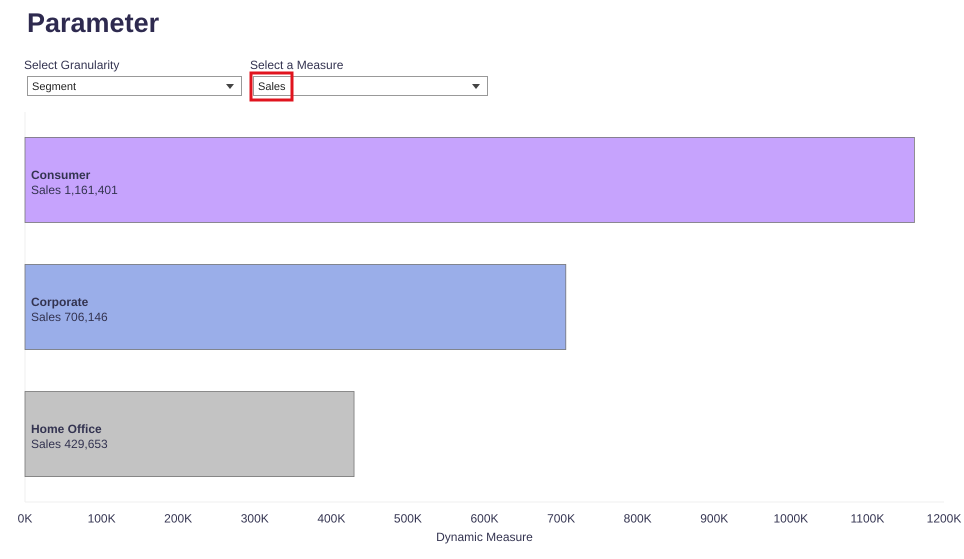 The height and width of the screenshot is (559, 964). What do you see at coordinates (484, 519) in the screenshot?
I see `x-tick-label: 600K` at bounding box center [484, 519].